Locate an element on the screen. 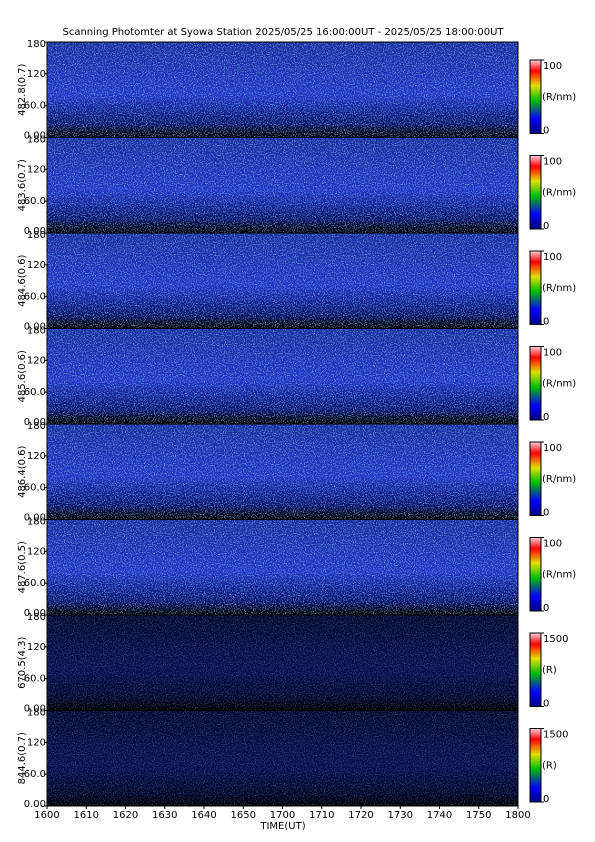 This screenshot has height=842, width=595. x-tick-label: 1750 is located at coordinates (478, 815).